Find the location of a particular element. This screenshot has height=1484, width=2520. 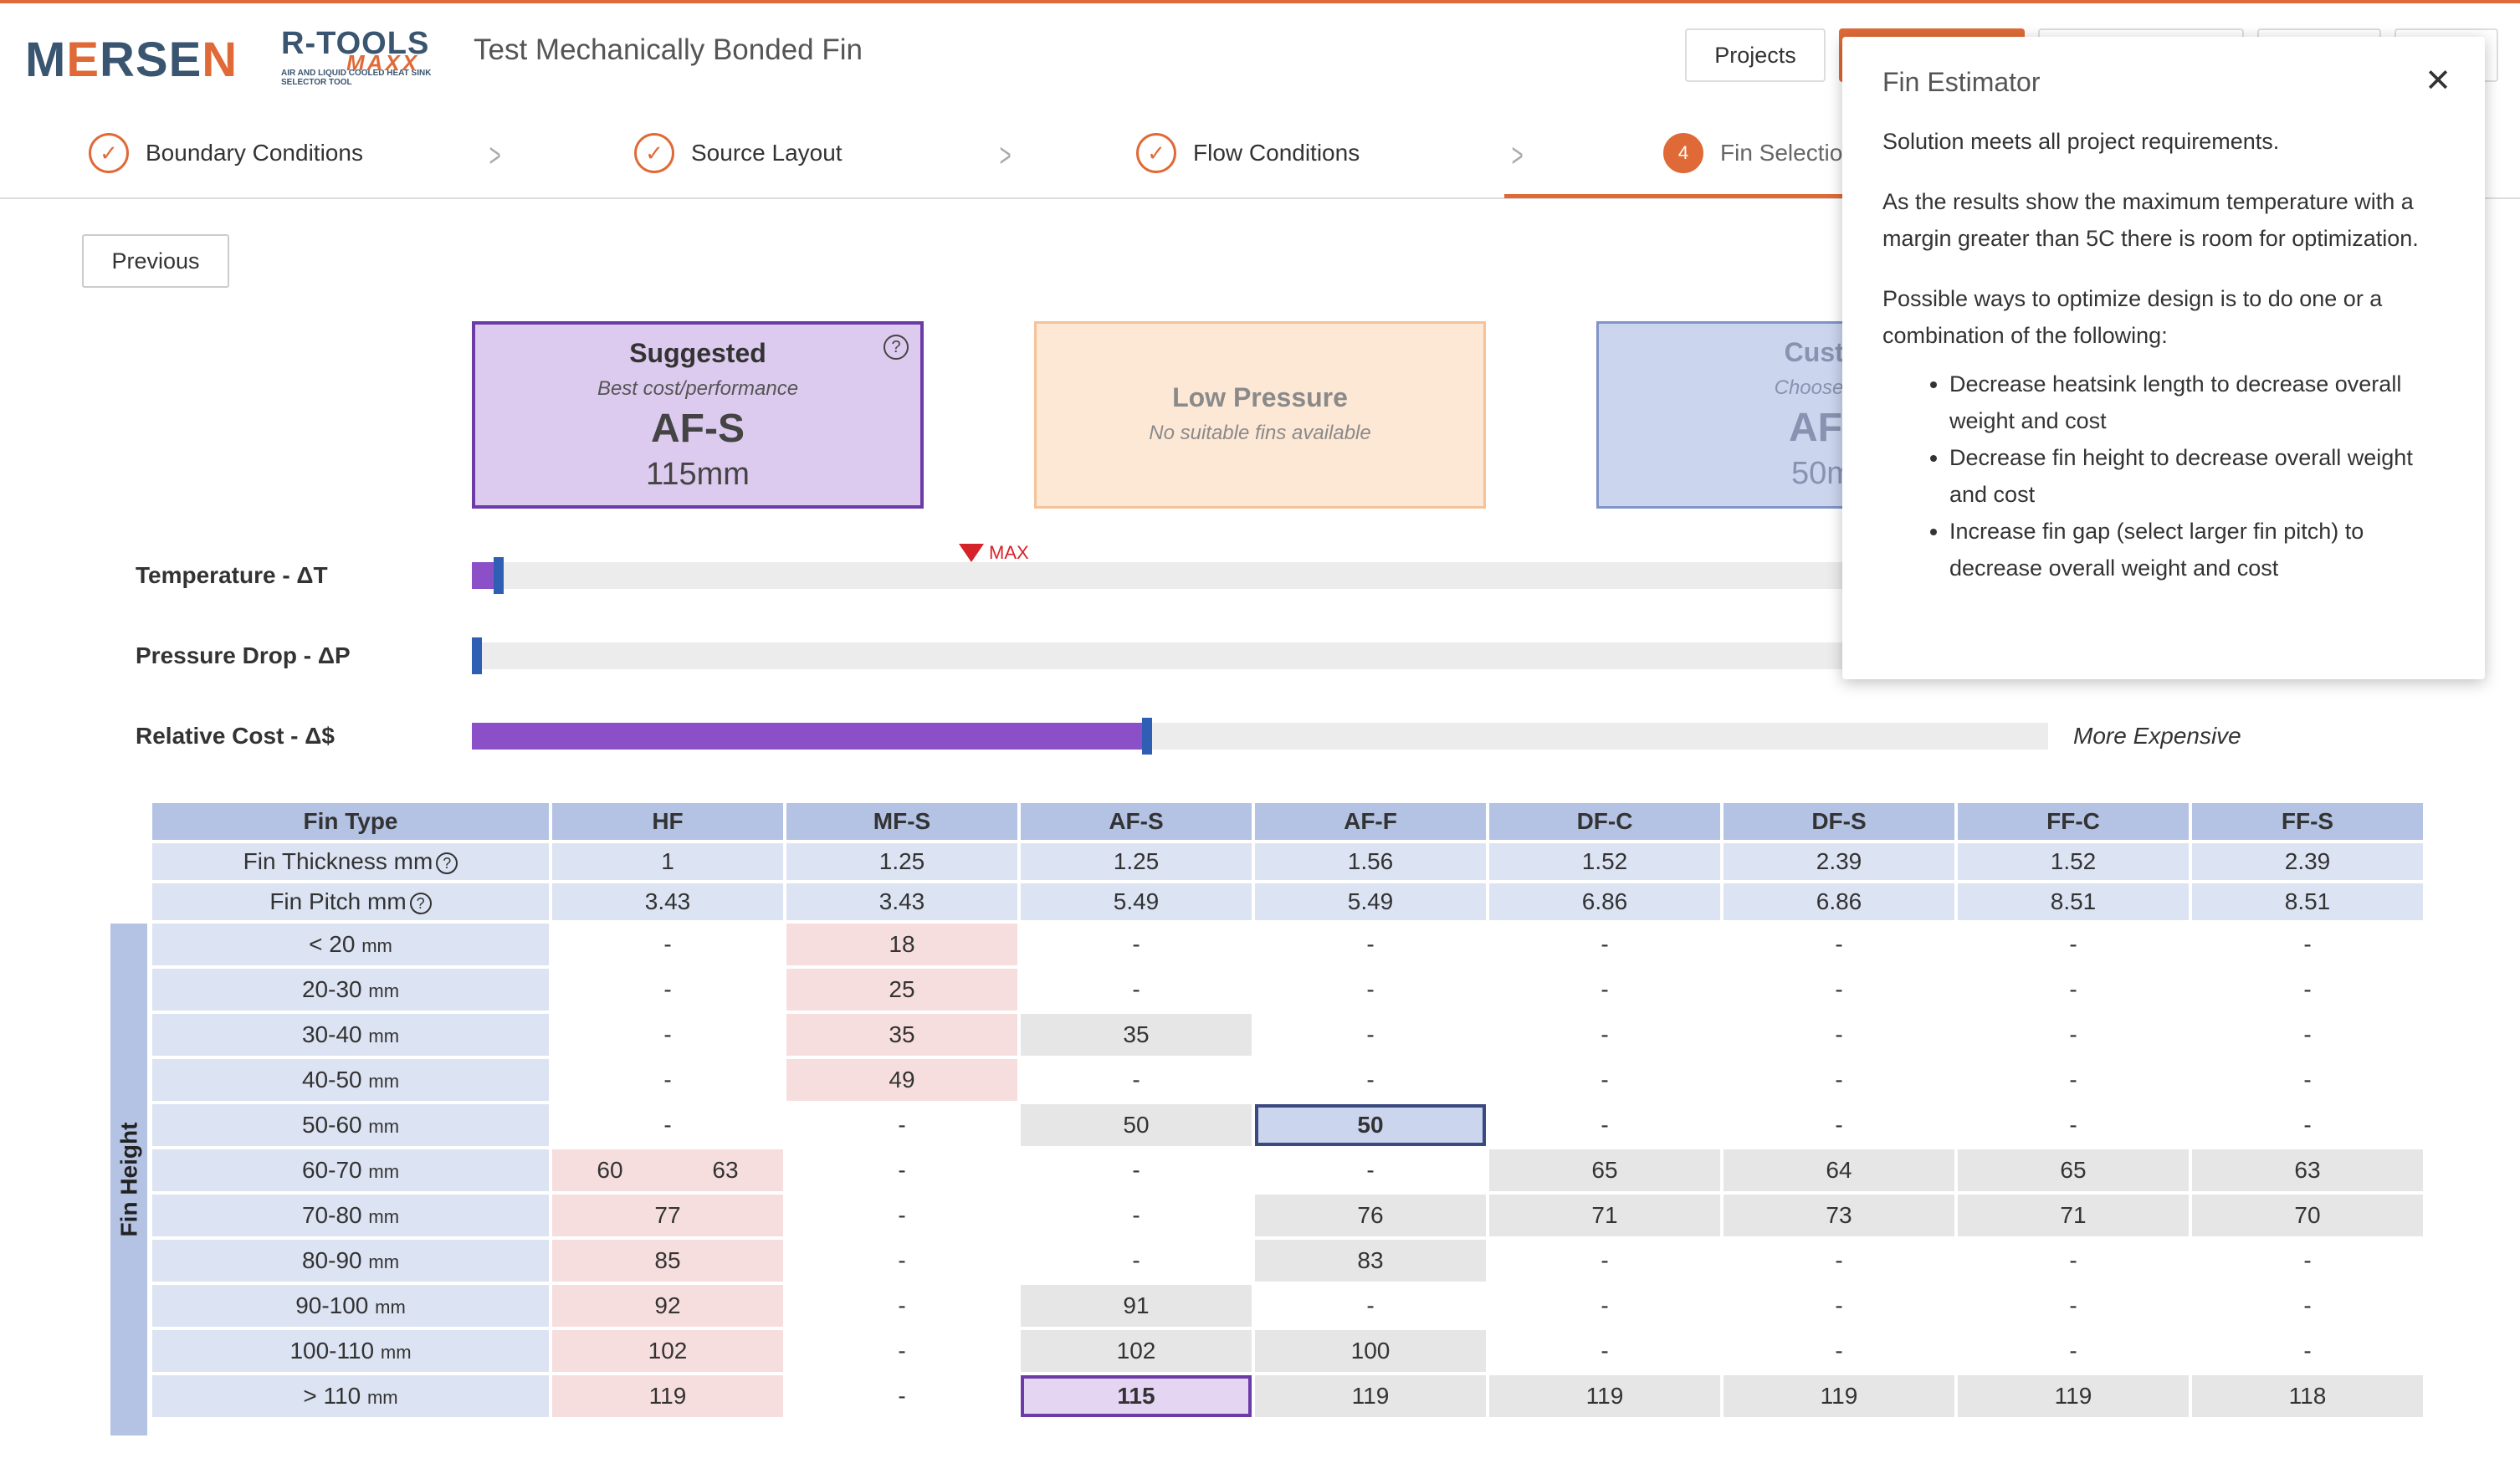

step-fin-selection: 4 Fin Selectio is located at coordinates (1752, 153).